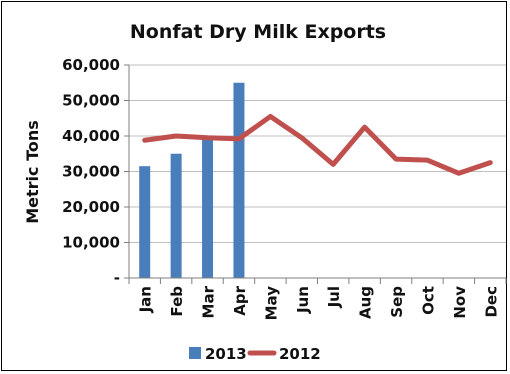 The height and width of the screenshot is (374, 510). What do you see at coordinates (209, 301) in the screenshot?
I see `x-tick-label: Mar` at bounding box center [209, 301].